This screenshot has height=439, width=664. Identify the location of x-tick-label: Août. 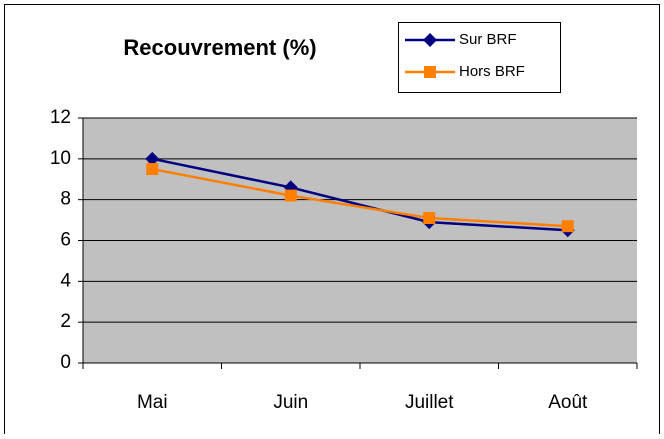
(568, 402).